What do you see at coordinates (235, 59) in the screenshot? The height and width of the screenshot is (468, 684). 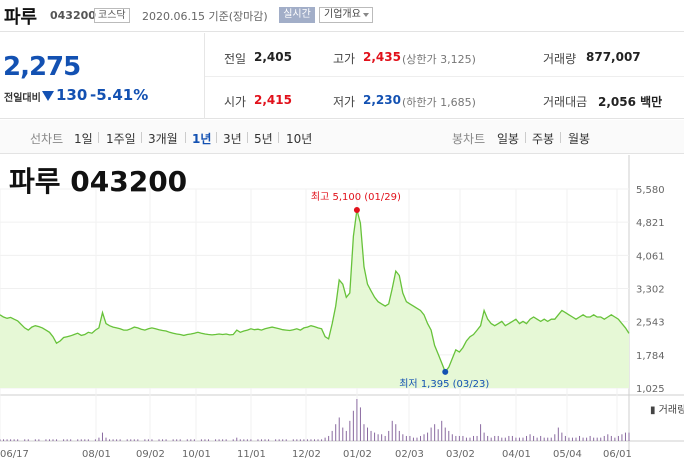 I see `prev-close-label: 전일` at bounding box center [235, 59].